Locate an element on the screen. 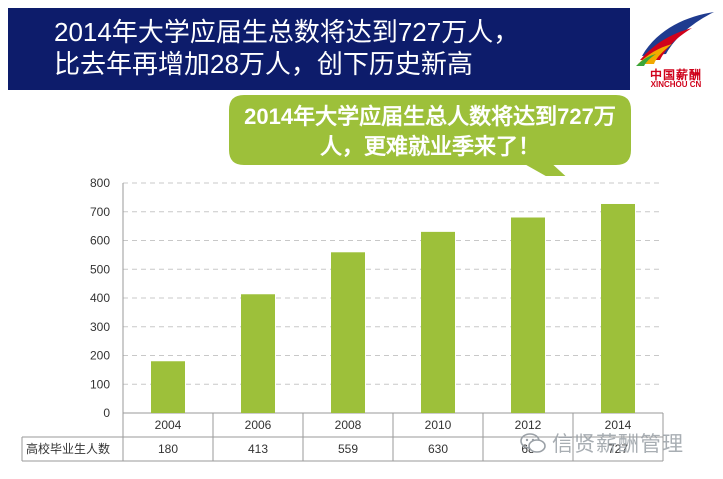 The image size is (723, 479). callout-shape is located at coordinates (430, 134).